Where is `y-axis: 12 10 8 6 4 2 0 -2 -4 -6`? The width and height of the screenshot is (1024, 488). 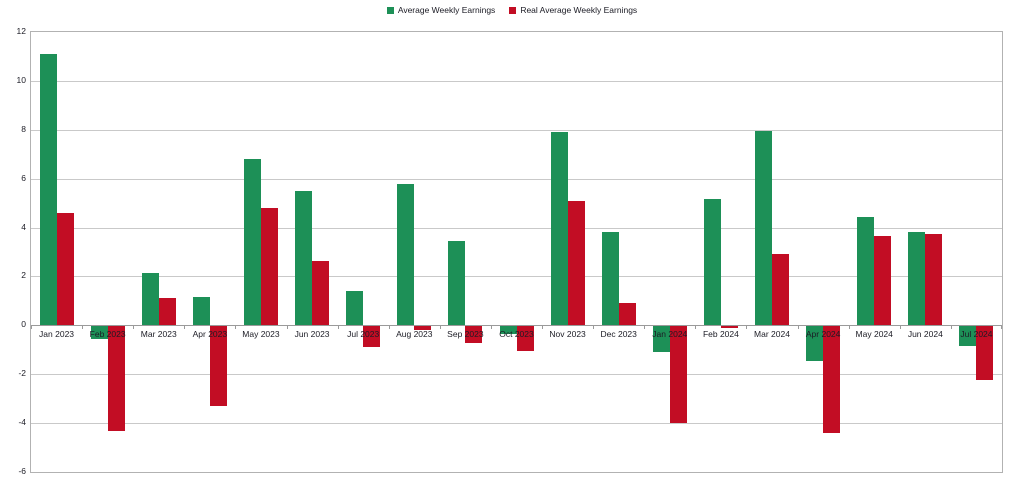 y-axis: 12 10 8 6 4 2 0 -2 -4 -6 is located at coordinates (13, 244).